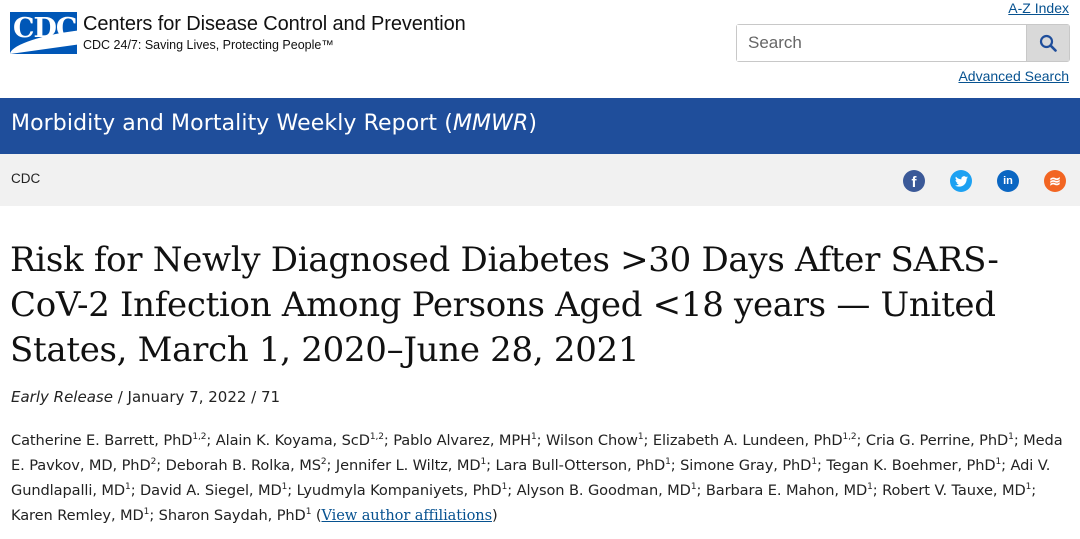  Describe the element at coordinates (408, 465) in the screenshot. I see `author-name: Jennifer L. Wiltz, MD` at that location.